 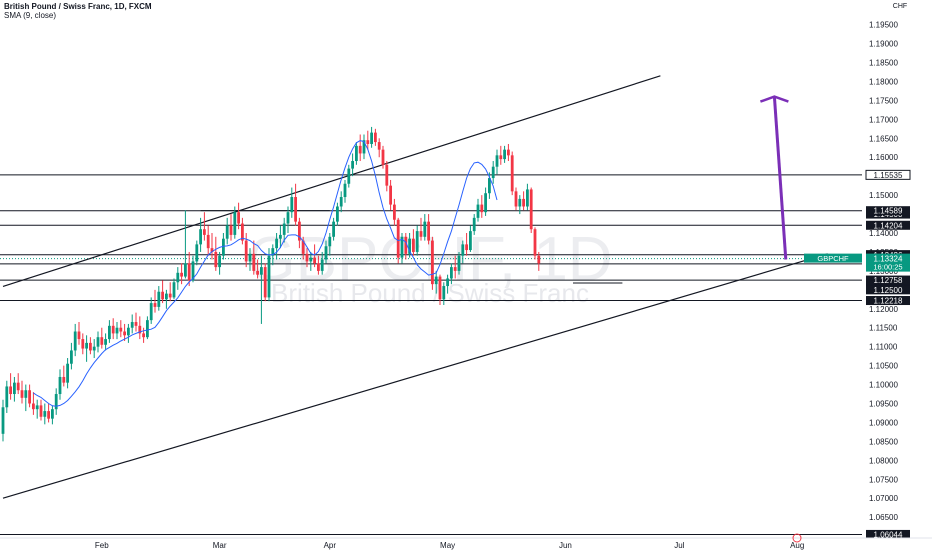 I want to click on level-label: 1.14204, so click(x=888, y=225).